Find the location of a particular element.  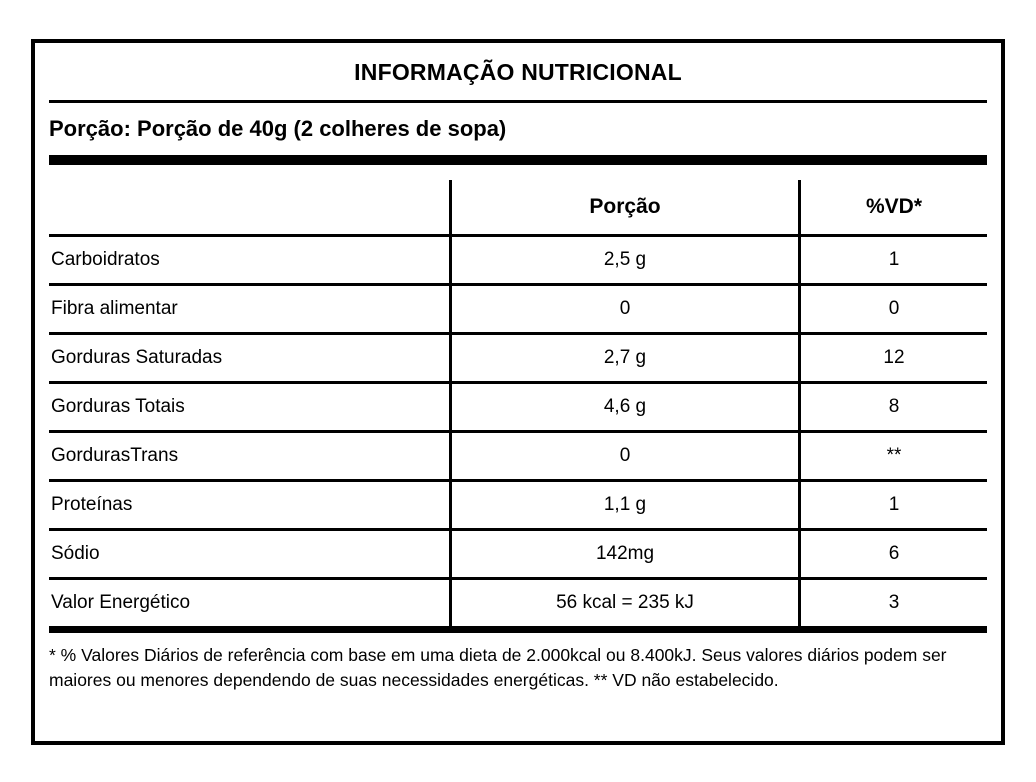

table-row: Sódio 142mg 6 is located at coordinates (518, 555).